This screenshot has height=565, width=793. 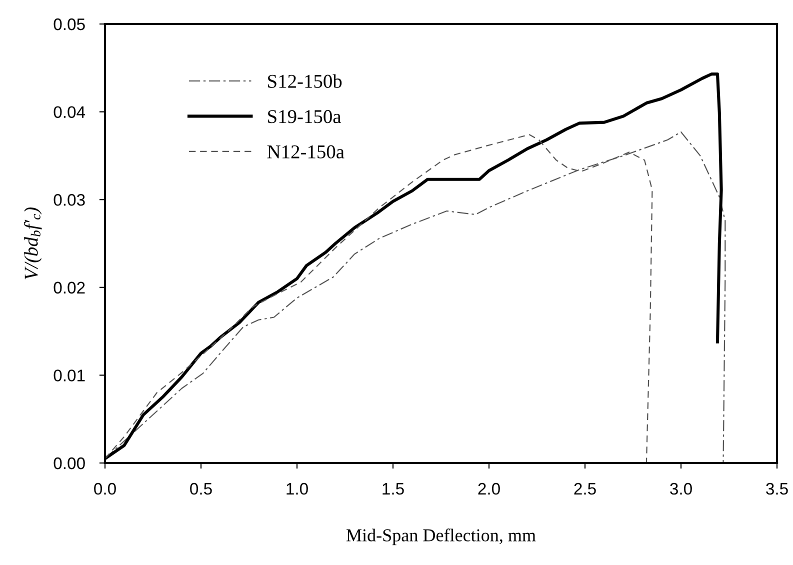 I want to click on x-tick-label: 3.5, so click(x=777, y=488).